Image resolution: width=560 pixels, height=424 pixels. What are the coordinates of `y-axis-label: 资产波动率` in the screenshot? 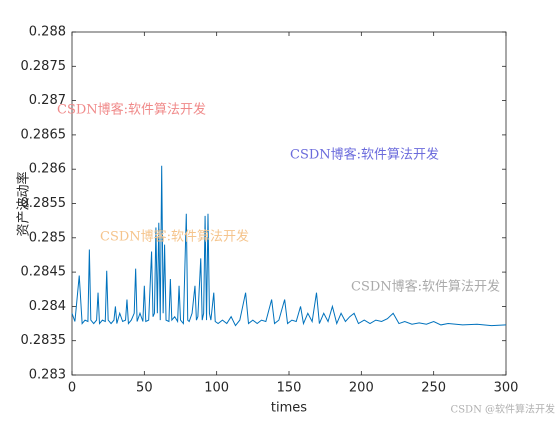 It's located at (24, 203).